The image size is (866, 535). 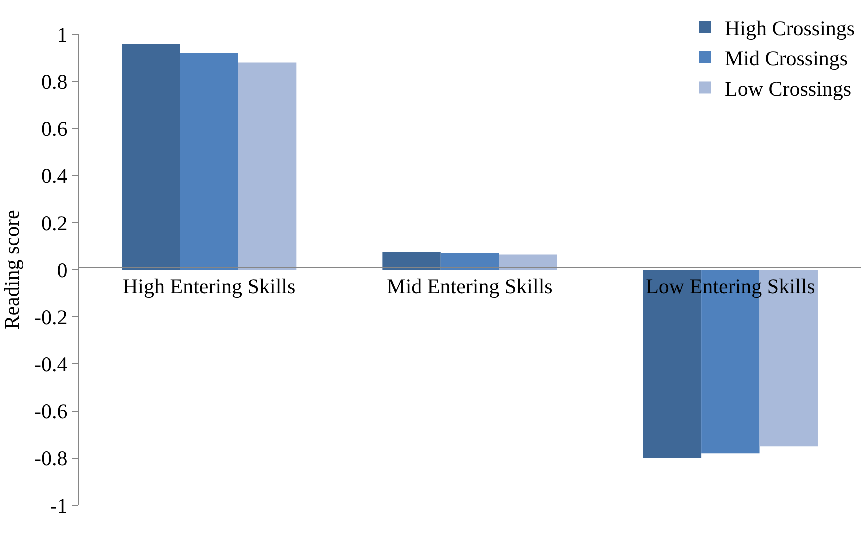 I want to click on y-tick-label: 0.4, so click(x=55, y=176).